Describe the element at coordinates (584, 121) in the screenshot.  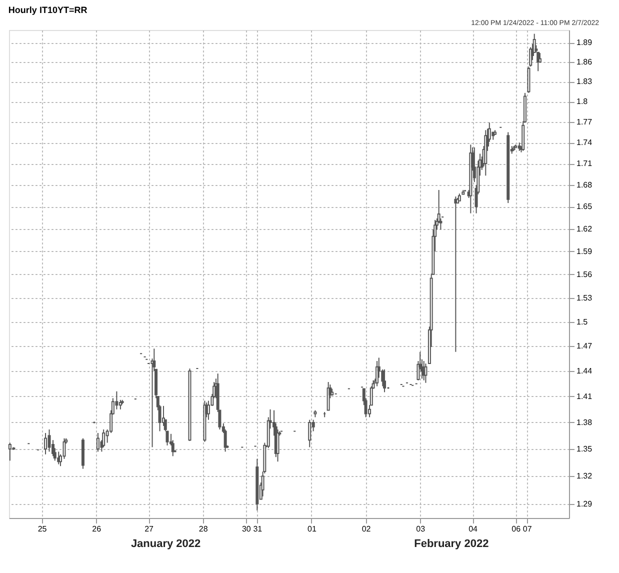
I see `y-tick-label: 1.77` at that location.